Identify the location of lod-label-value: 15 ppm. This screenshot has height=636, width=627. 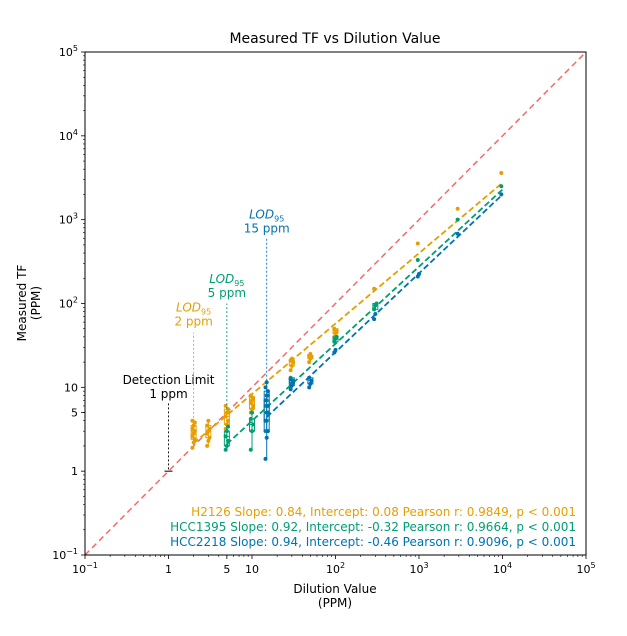
(267, 229).